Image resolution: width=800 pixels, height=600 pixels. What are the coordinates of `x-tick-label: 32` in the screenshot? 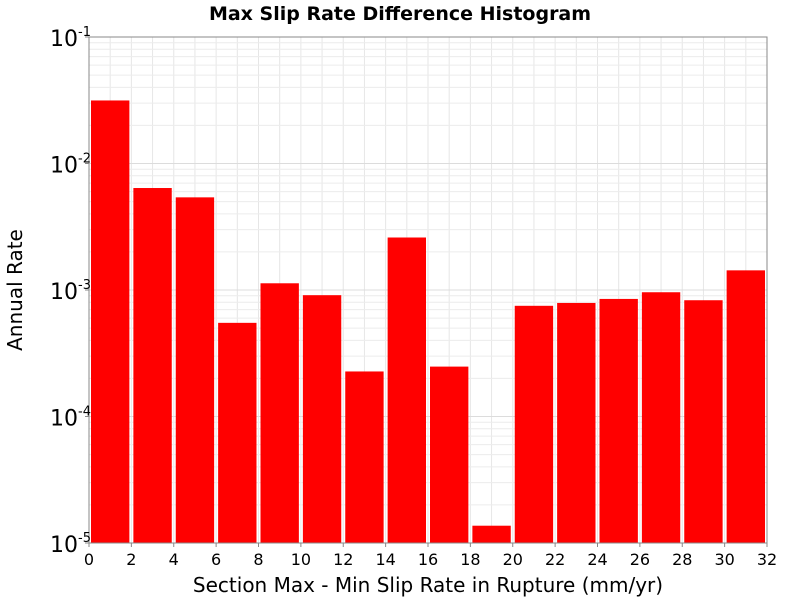 It's located at (767, 559).